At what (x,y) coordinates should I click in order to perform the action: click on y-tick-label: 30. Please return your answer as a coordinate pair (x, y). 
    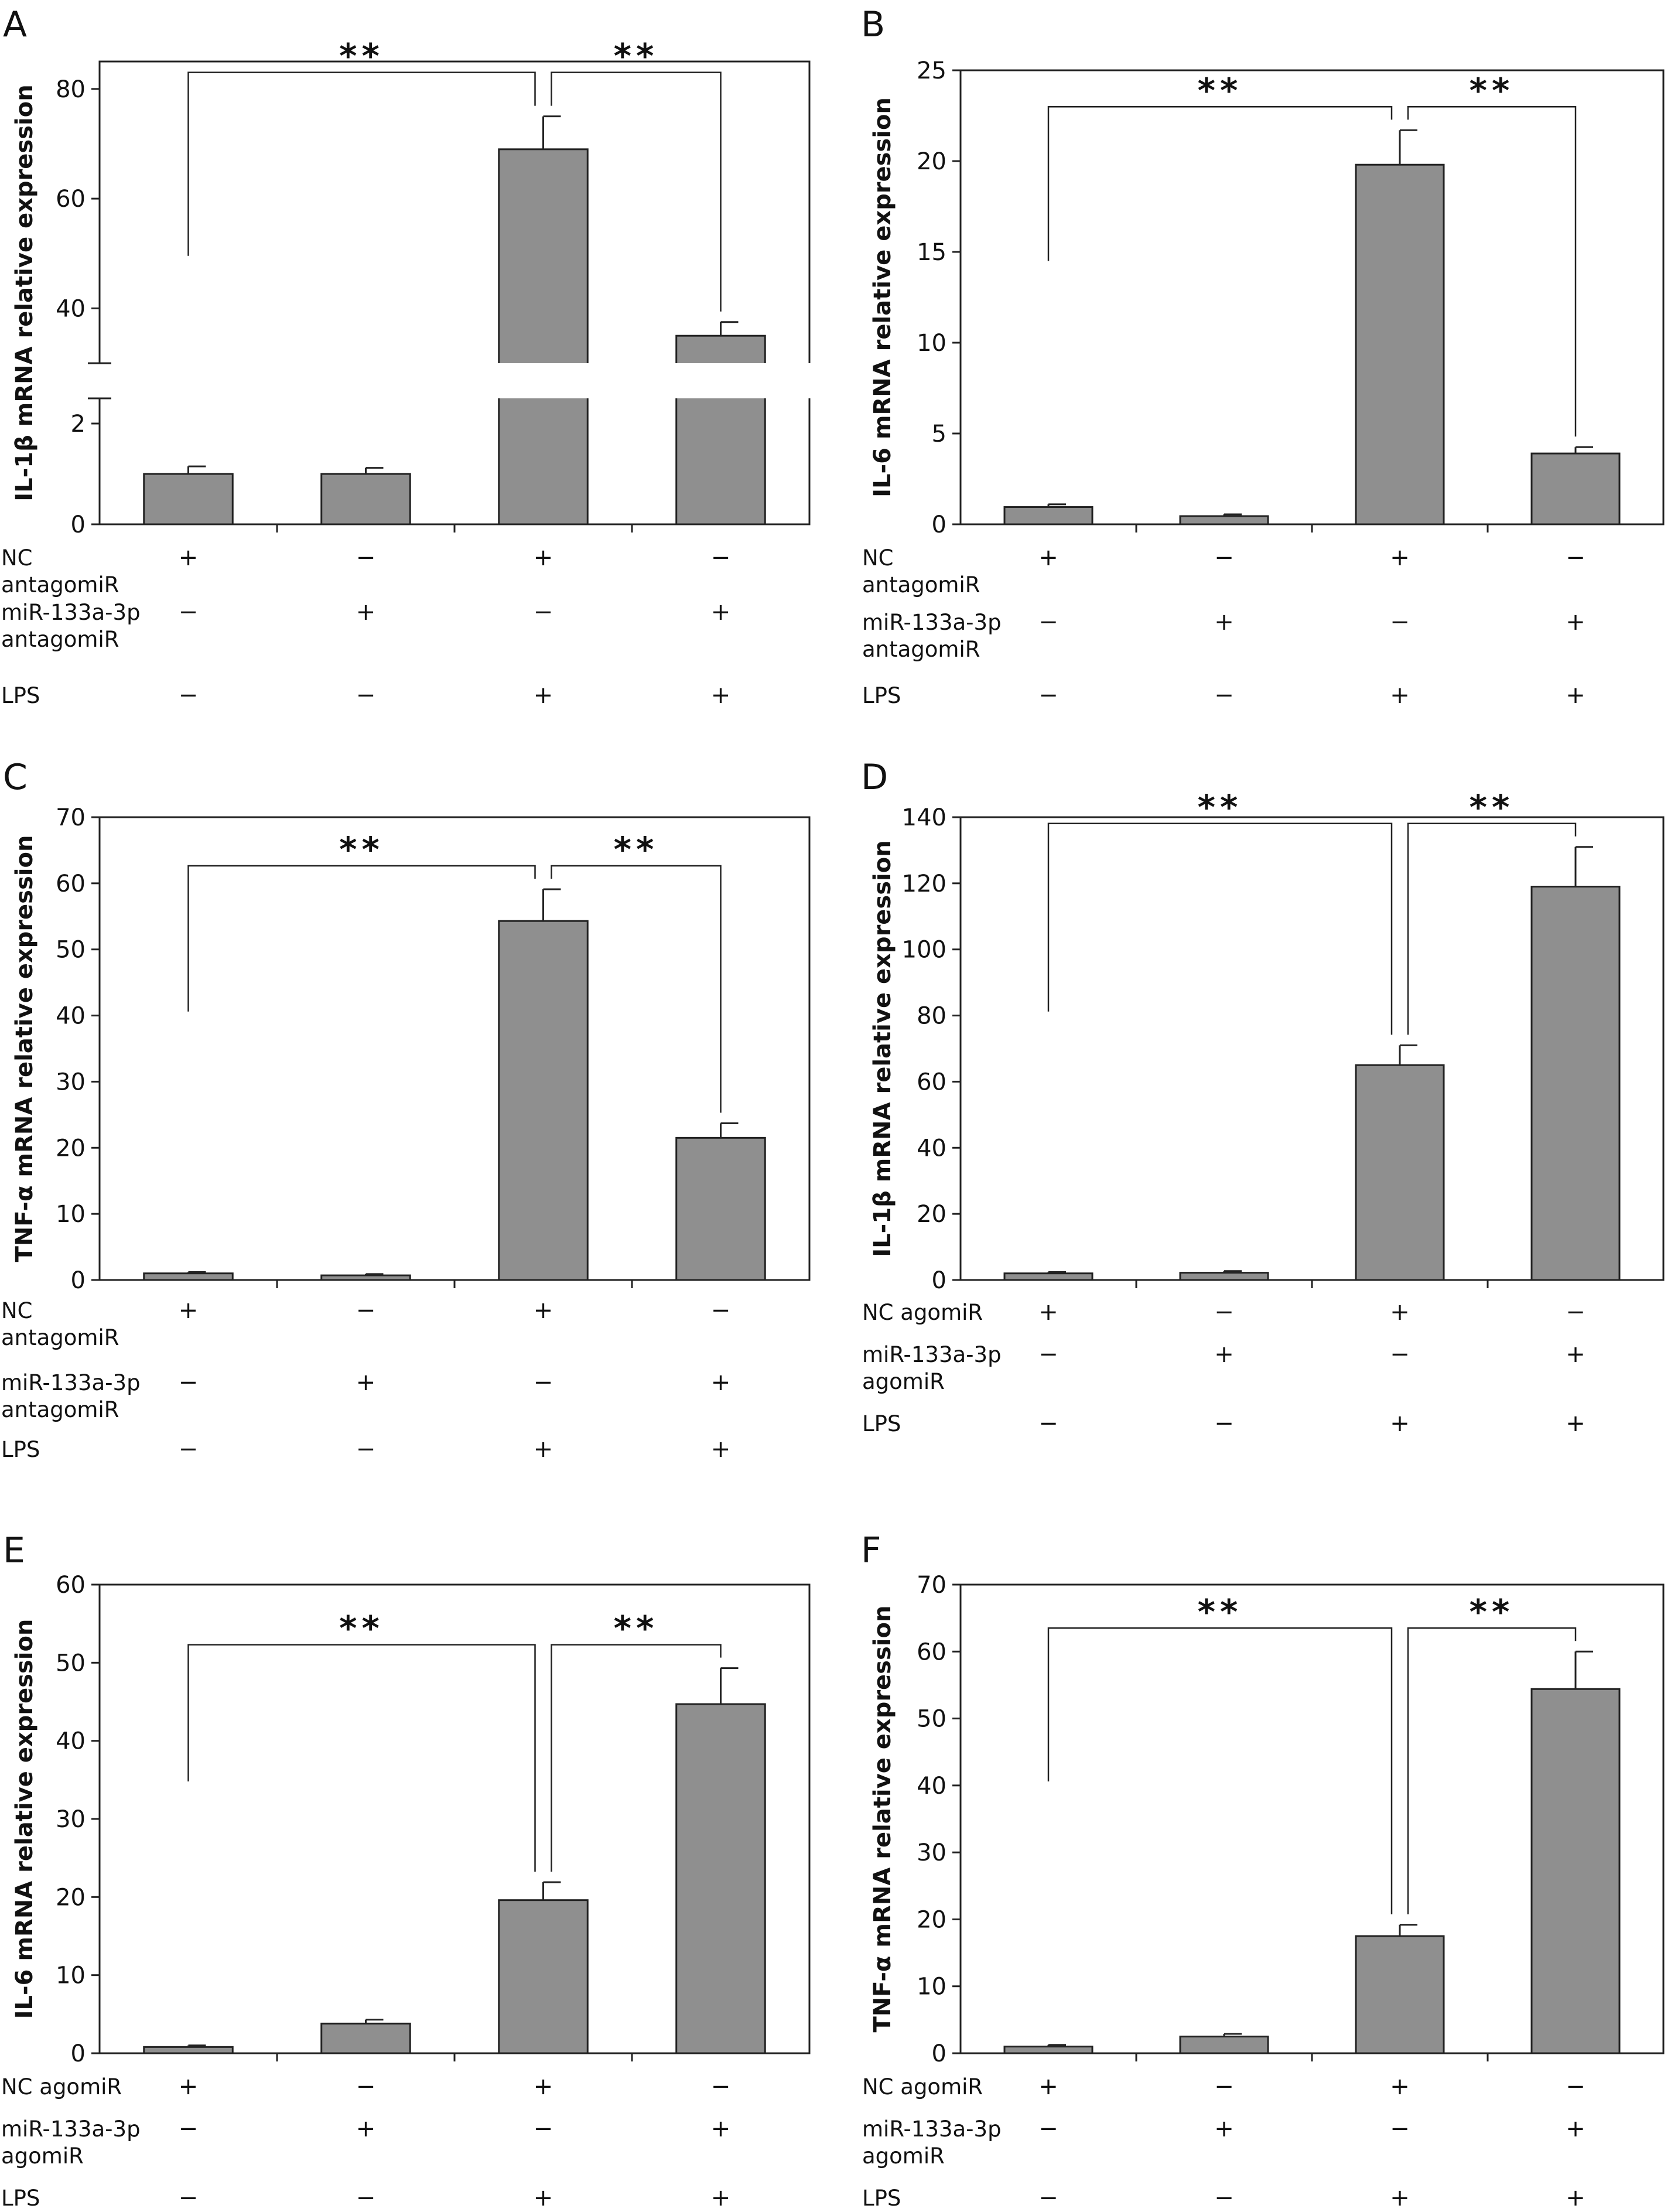
    Looking at the image, I should click on (71, 1820).